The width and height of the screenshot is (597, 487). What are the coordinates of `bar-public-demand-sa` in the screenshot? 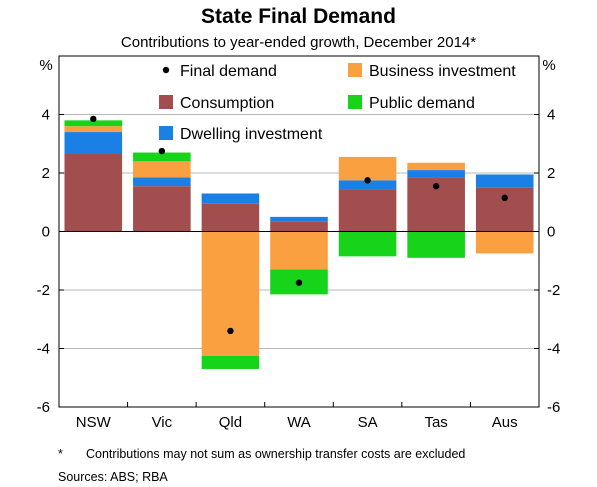 It's located at (367, 244).